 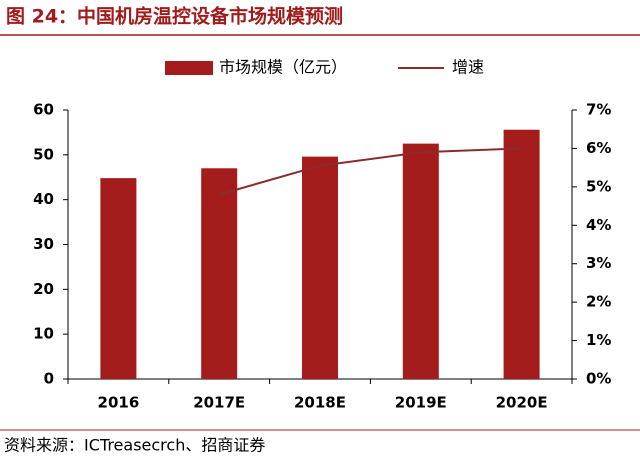 What do you see at coordinates (43, 334) in the screenshot?
I see `y-tick-label: 10` at bounding box center [43, 334].